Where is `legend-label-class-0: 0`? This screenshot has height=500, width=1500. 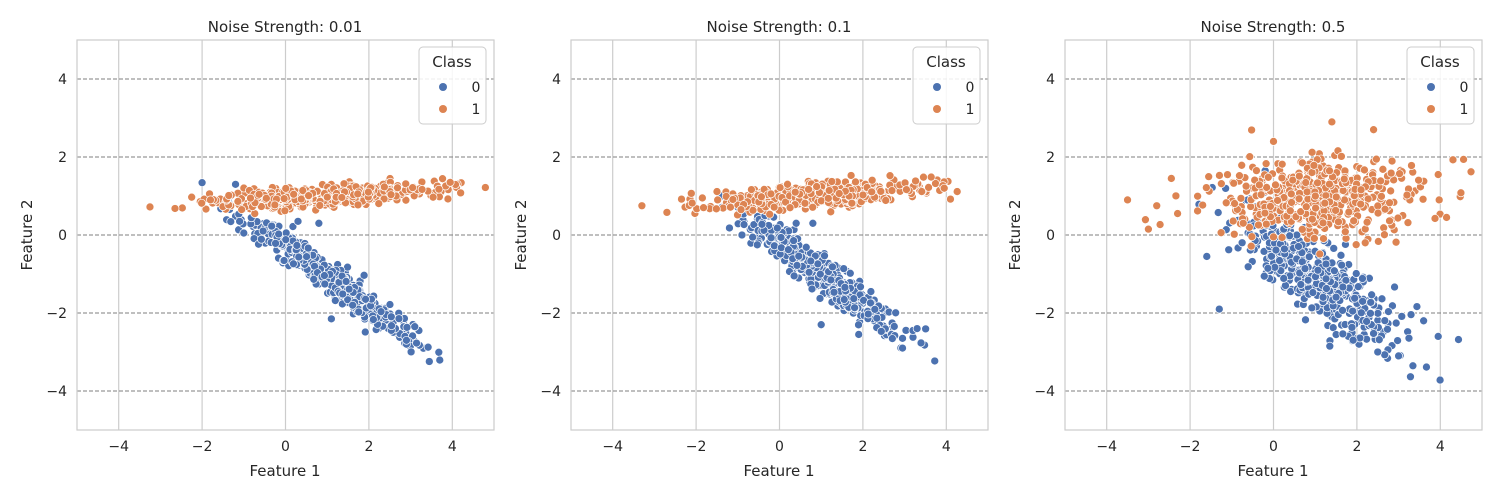
legend-label-class-0: 0 is located at coordinates (476, 88).